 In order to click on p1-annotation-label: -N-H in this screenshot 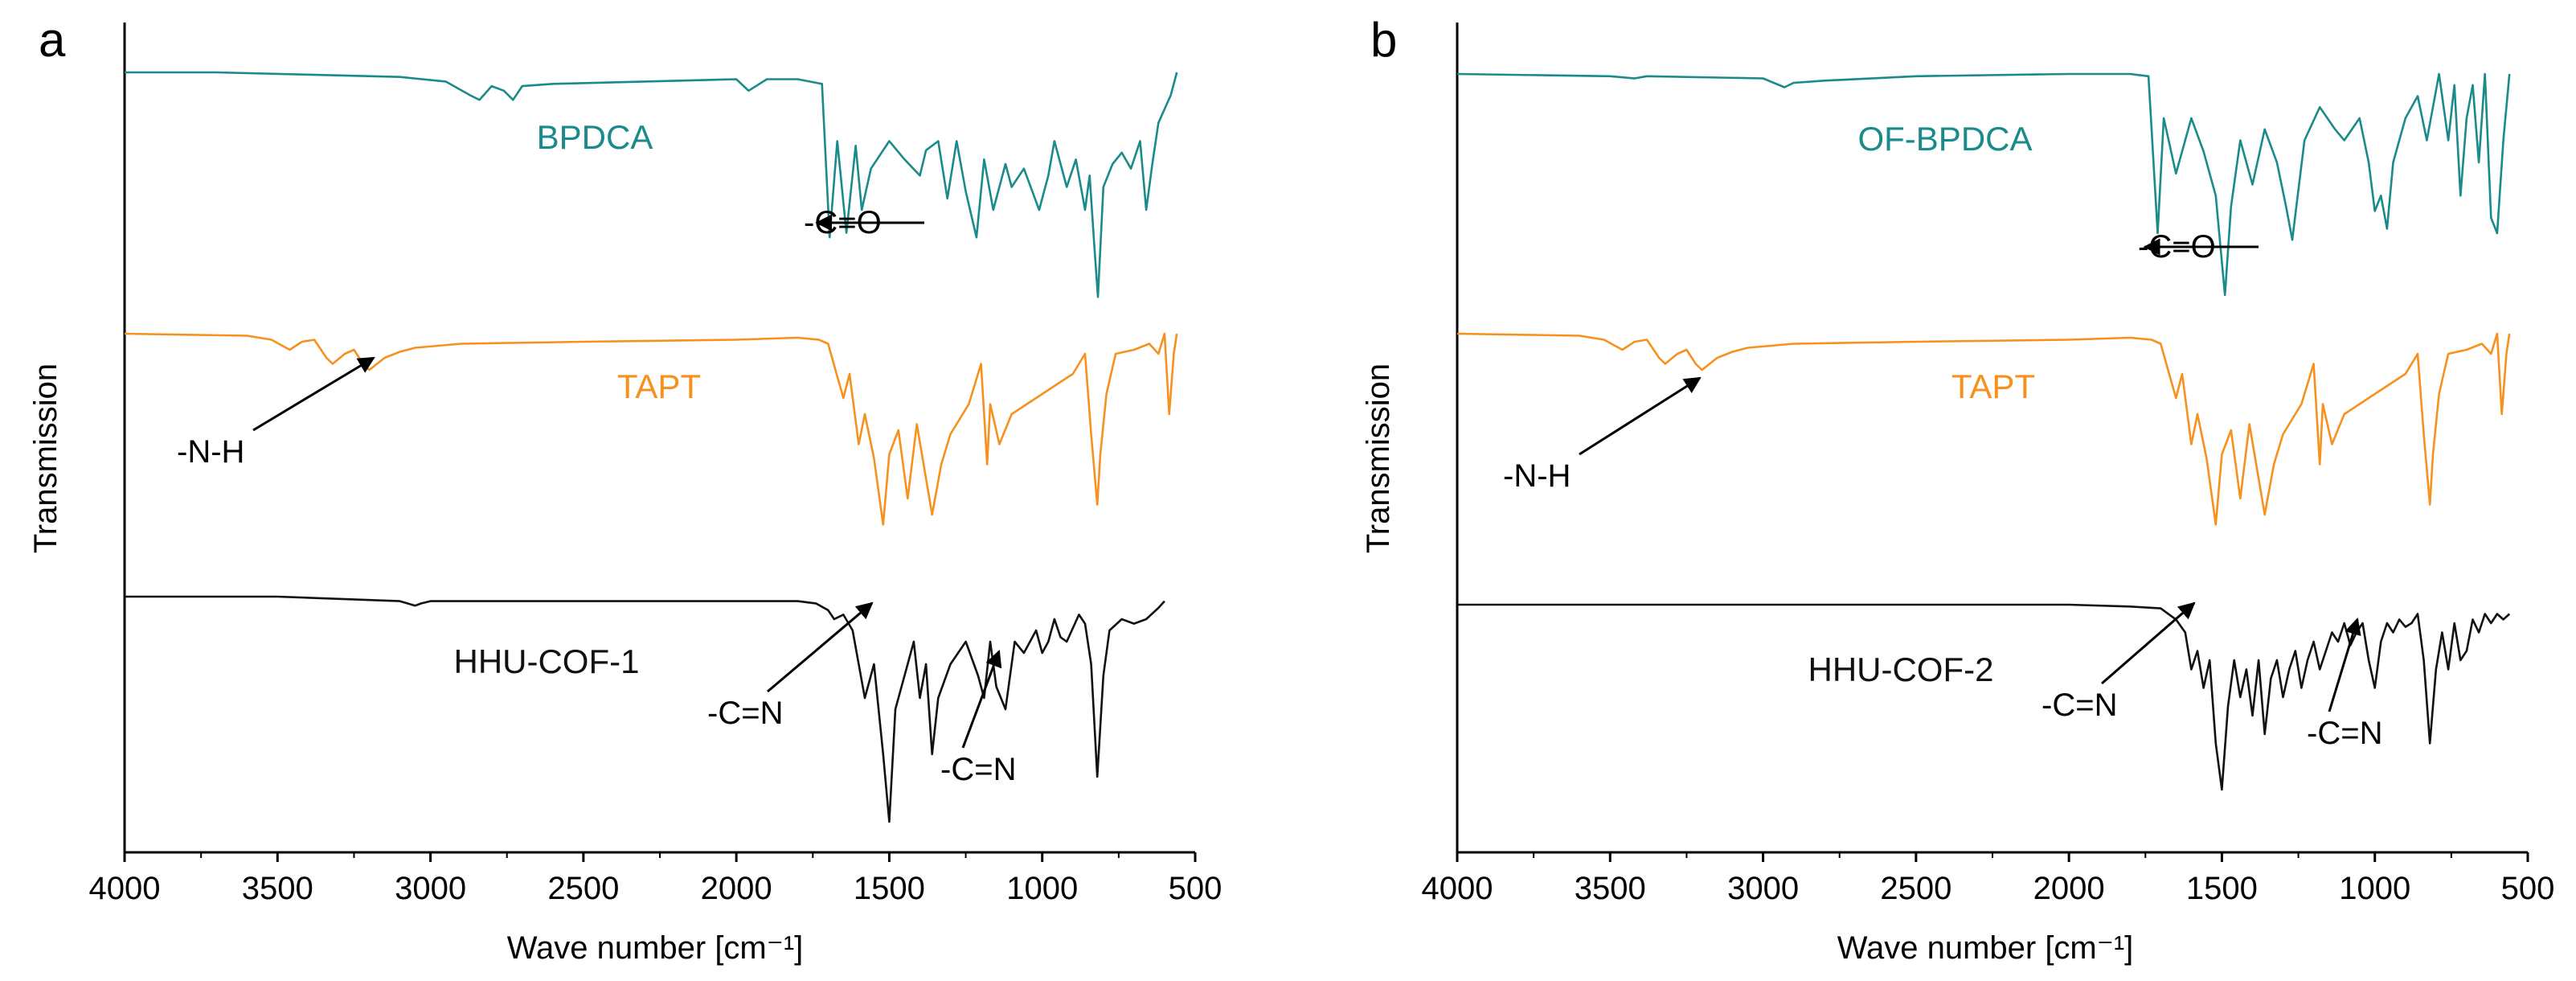, I will do `click(1537, 476)`.